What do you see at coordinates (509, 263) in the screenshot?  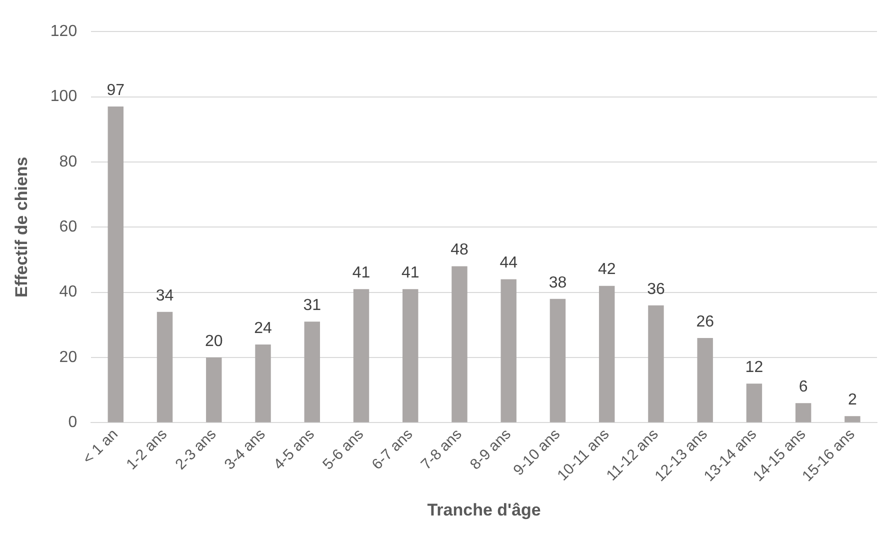 I see `data-label: 44` at bounding box center [509, 263].